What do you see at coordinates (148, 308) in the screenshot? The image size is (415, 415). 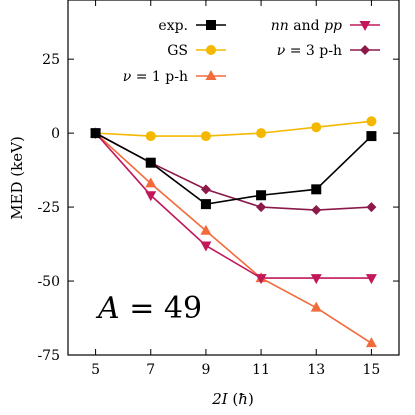 I see `annotation-a-49: A = 49` at bounding box center [148, 308].